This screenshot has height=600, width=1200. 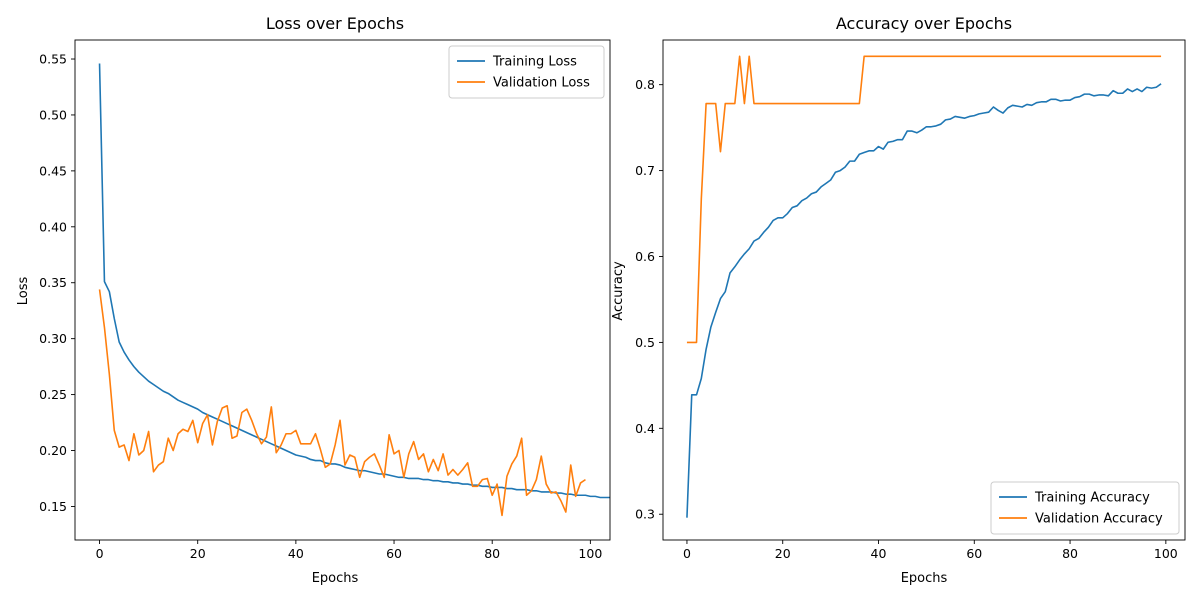 What do you see at coordinates (53, 506) in the screenshot?
I see `y-tick-label: 0.15` at bounding box center [53, 506].